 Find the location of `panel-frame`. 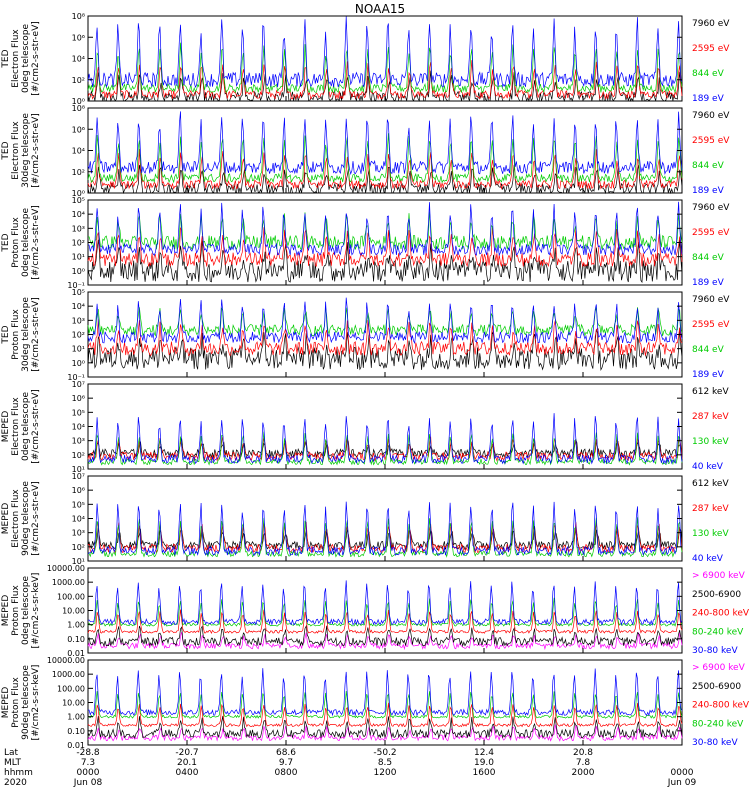

panel-frame is located at coordinates (385, 702).